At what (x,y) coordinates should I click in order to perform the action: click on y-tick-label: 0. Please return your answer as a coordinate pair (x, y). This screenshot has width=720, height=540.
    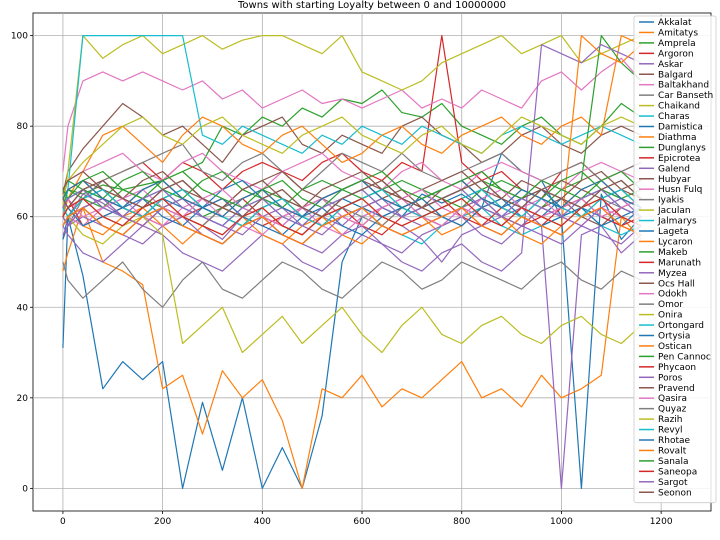
    Looking at the image, I should click on (25, 489).